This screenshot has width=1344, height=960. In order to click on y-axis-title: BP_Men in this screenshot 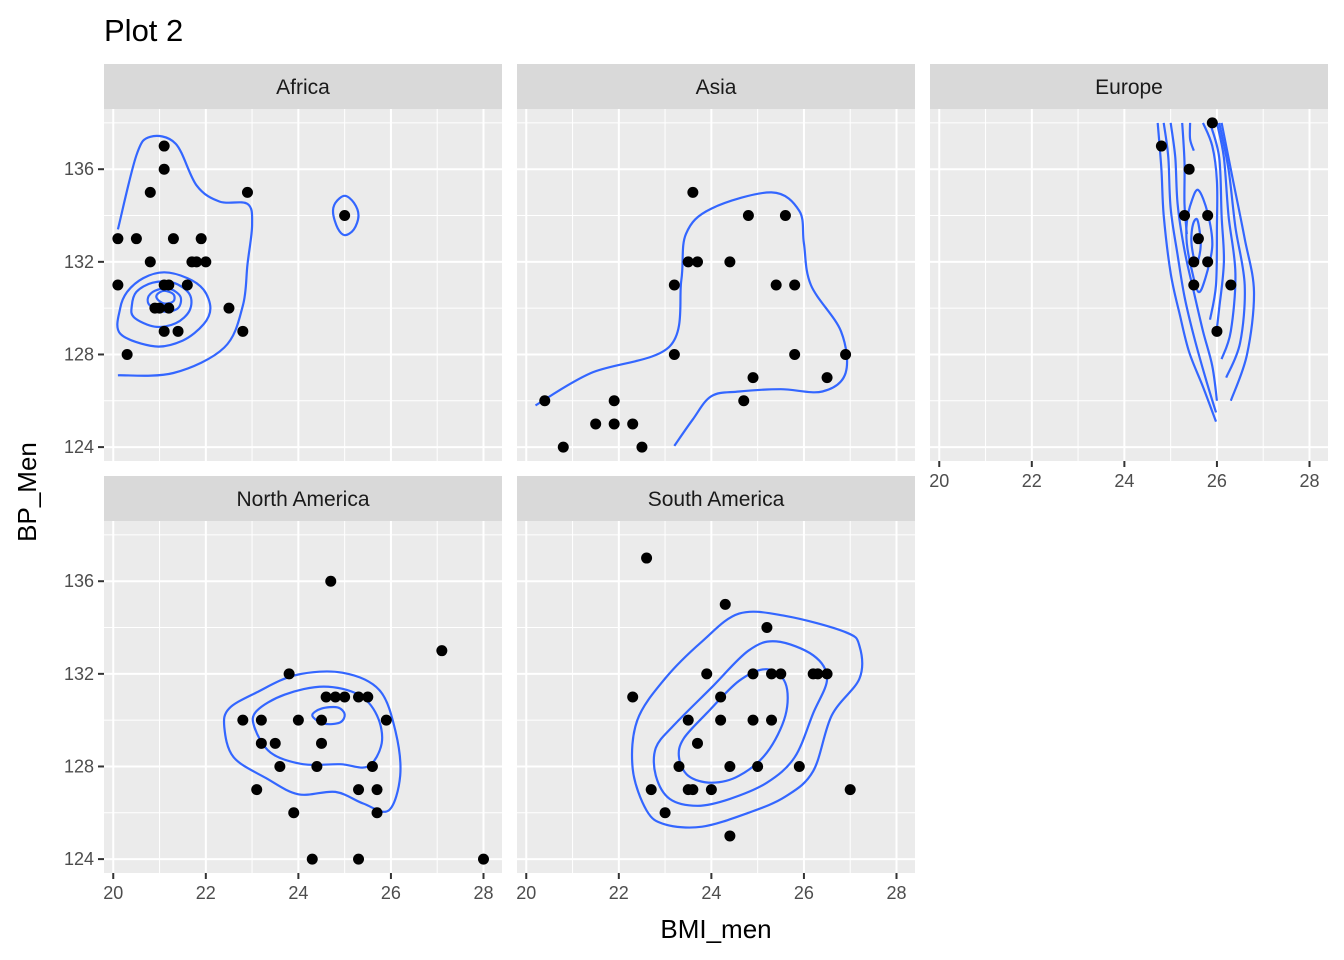, I will do `click(27, 492)`.